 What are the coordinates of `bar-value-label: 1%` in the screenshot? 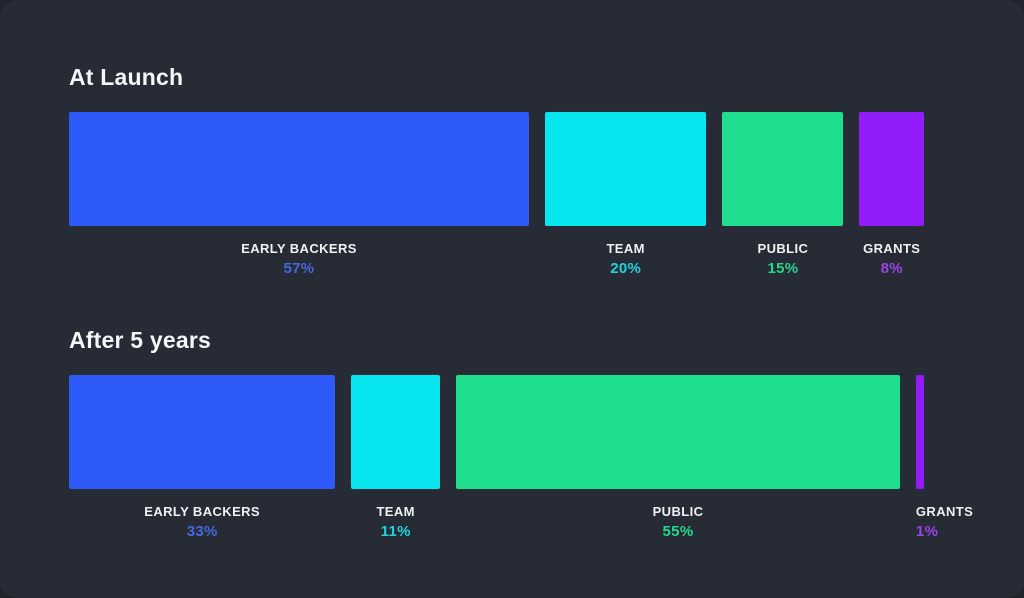 It's located at (927, 531).